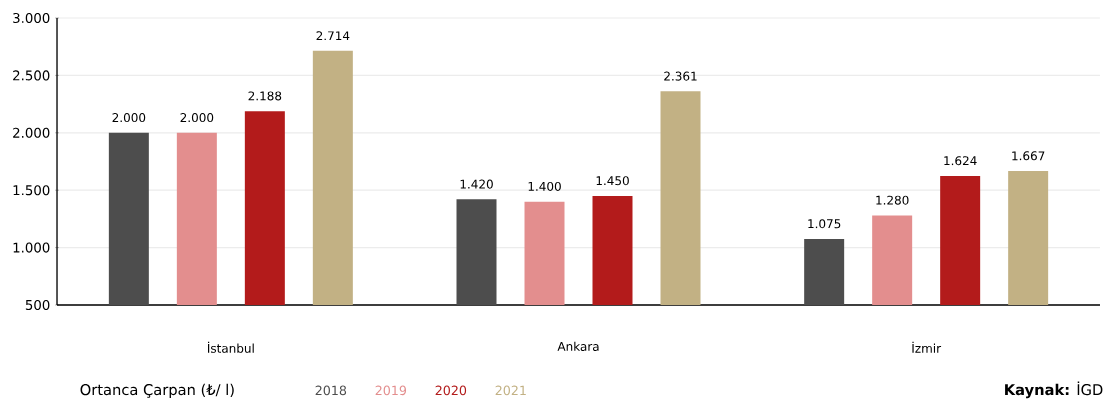 The width and height of the screenshot is (1114, 410). I want to click on text: 2018, so click(331, 390).